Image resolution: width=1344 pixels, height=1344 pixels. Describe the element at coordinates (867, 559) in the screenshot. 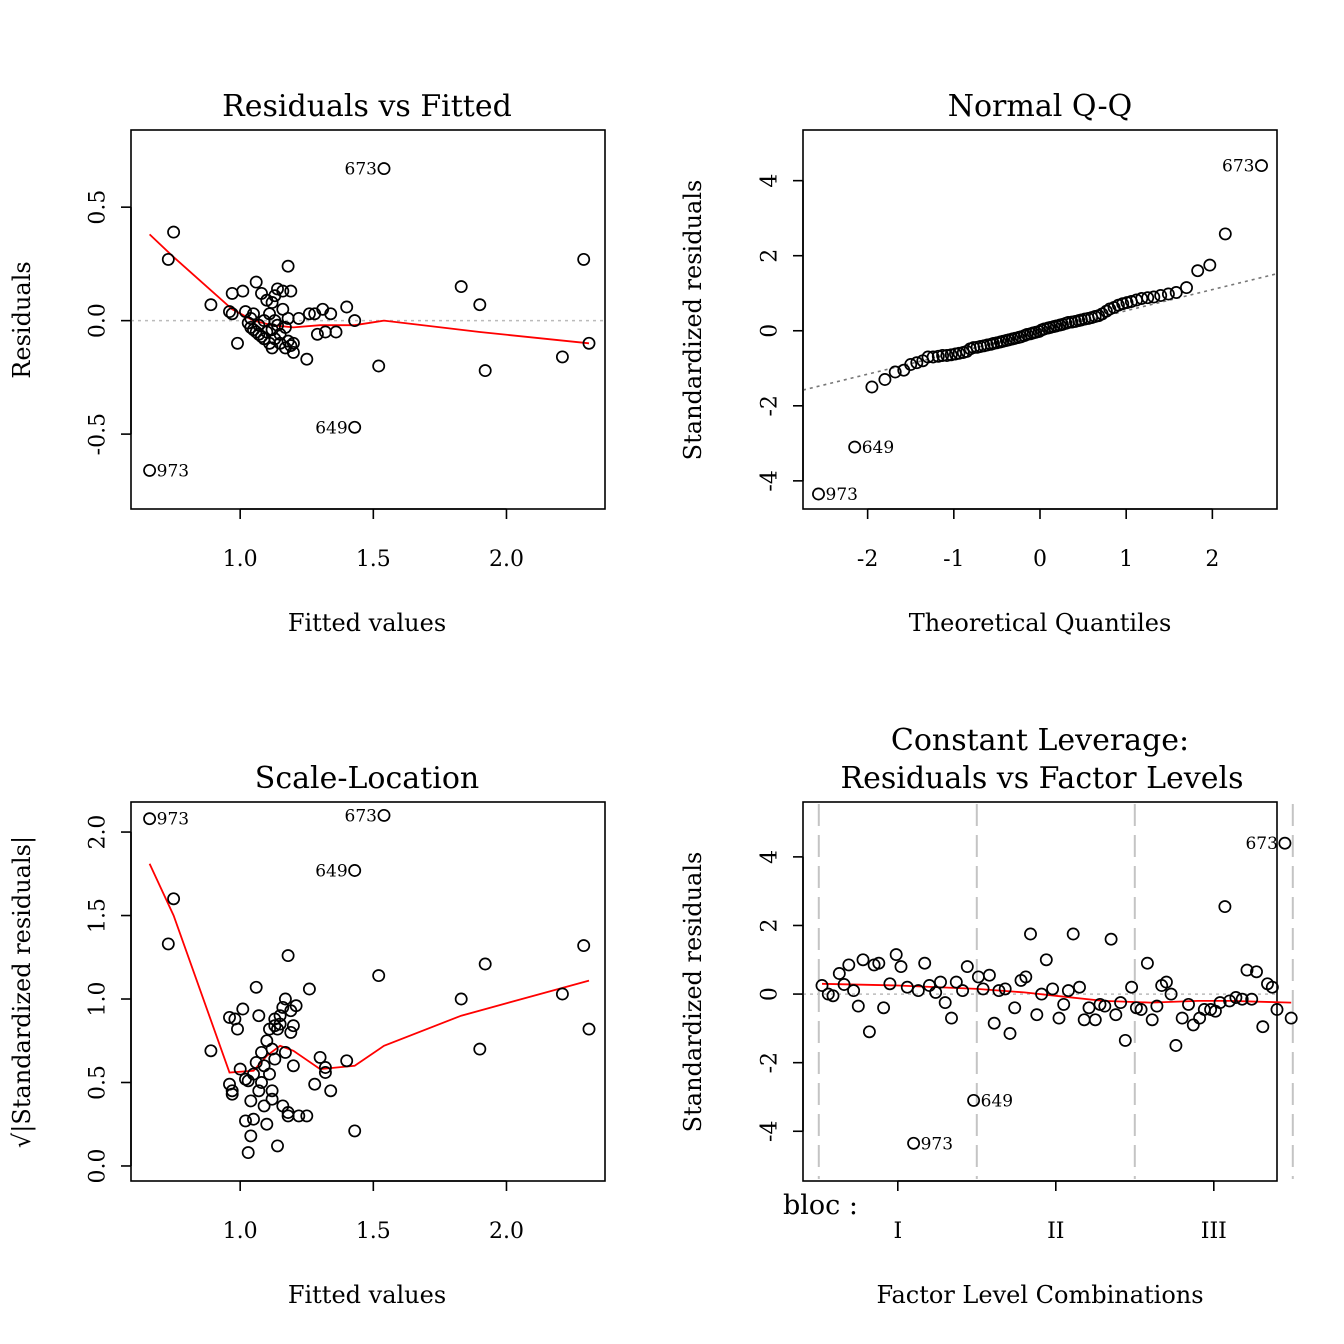

I see `x-tick-label: -2` at that location.